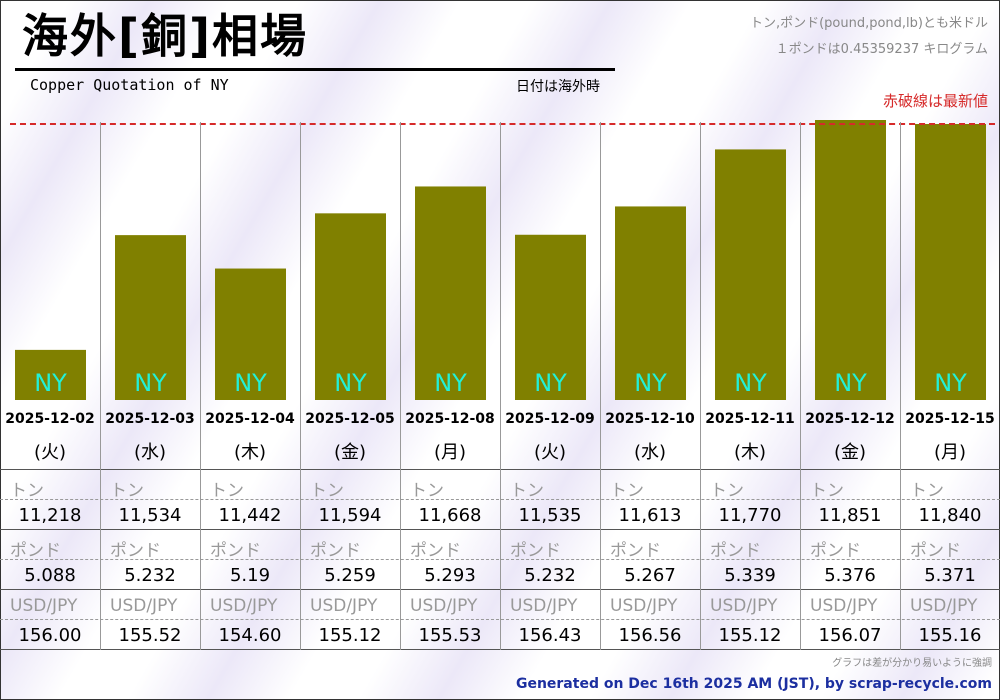  What do you see at coordinates (850, 575) in the screenshot?
I see `pound-value: 5.376` at bounding box center [850, 575].